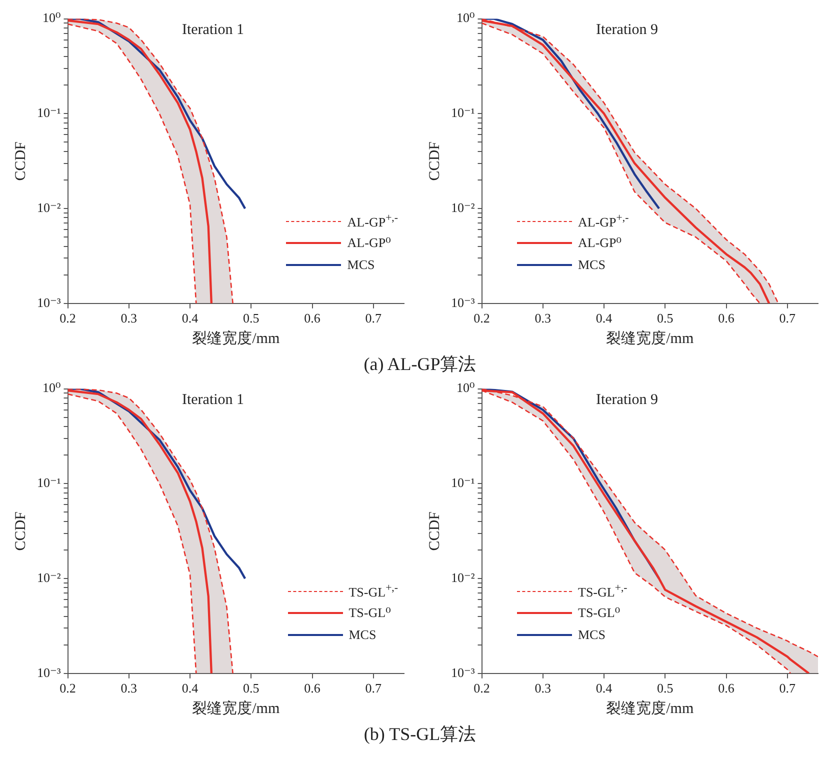 This screenshot has height=760, width=840. What do you see at coordinates (420, 364) in the screenshot?
I see `text: (a) AL-GP算法` at bounding box center [420, 364].